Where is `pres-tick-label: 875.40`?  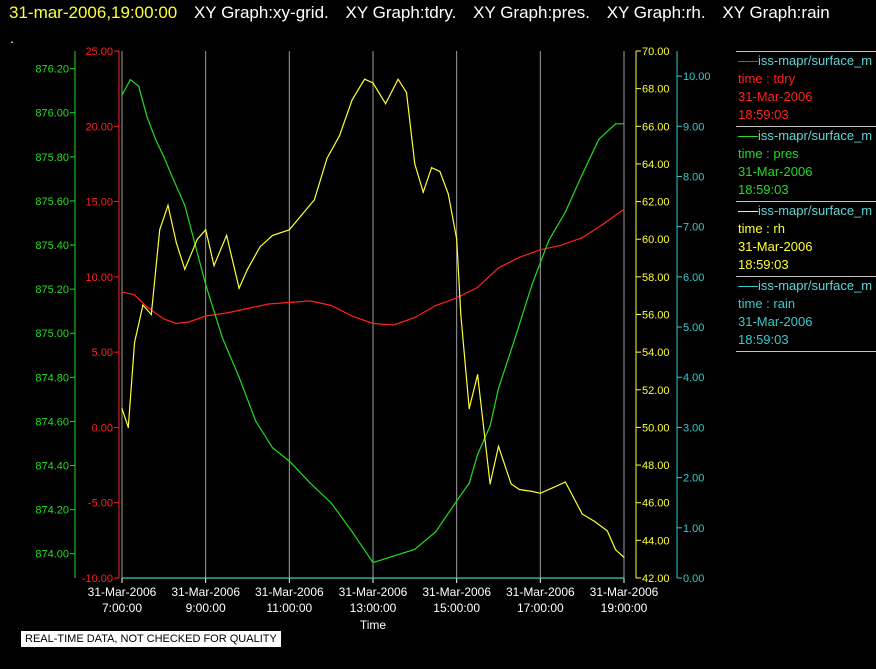
pres-tick-label: 875.40 is located at coordinates (52, 246).